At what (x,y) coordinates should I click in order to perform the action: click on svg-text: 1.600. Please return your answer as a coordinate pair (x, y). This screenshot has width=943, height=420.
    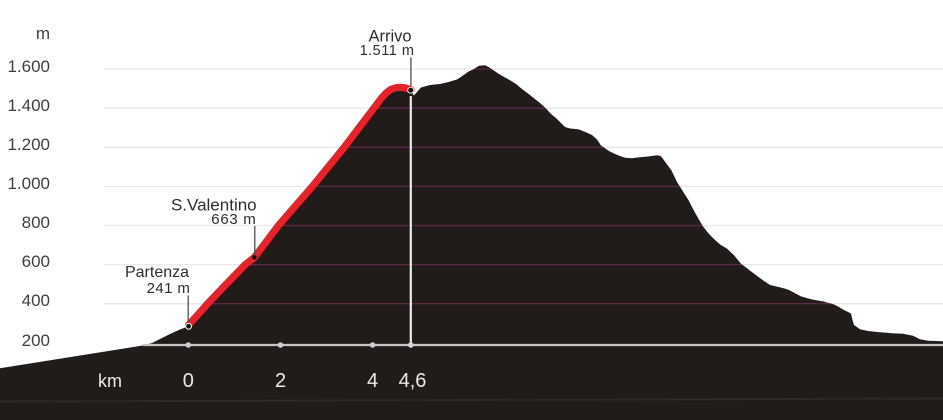
    Looking at the image, I should click on (28, 66).